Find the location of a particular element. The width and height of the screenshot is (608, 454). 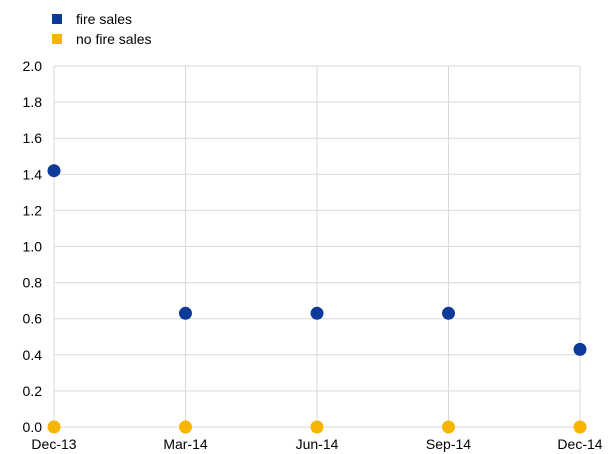

y-tick-label: 0.6 is located at coordinates (33, 319).